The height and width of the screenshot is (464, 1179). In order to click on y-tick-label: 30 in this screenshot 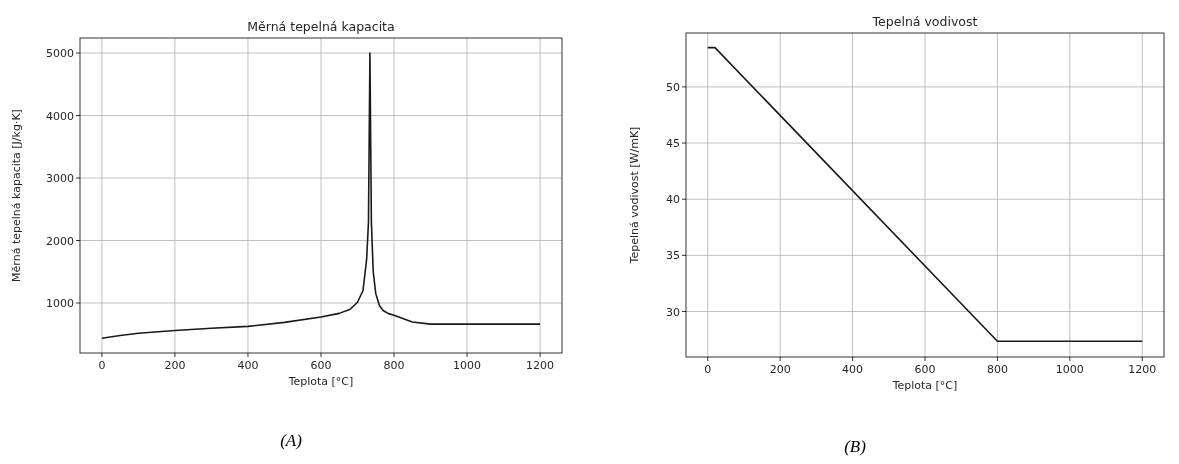, I will do `click(673, 312)`.